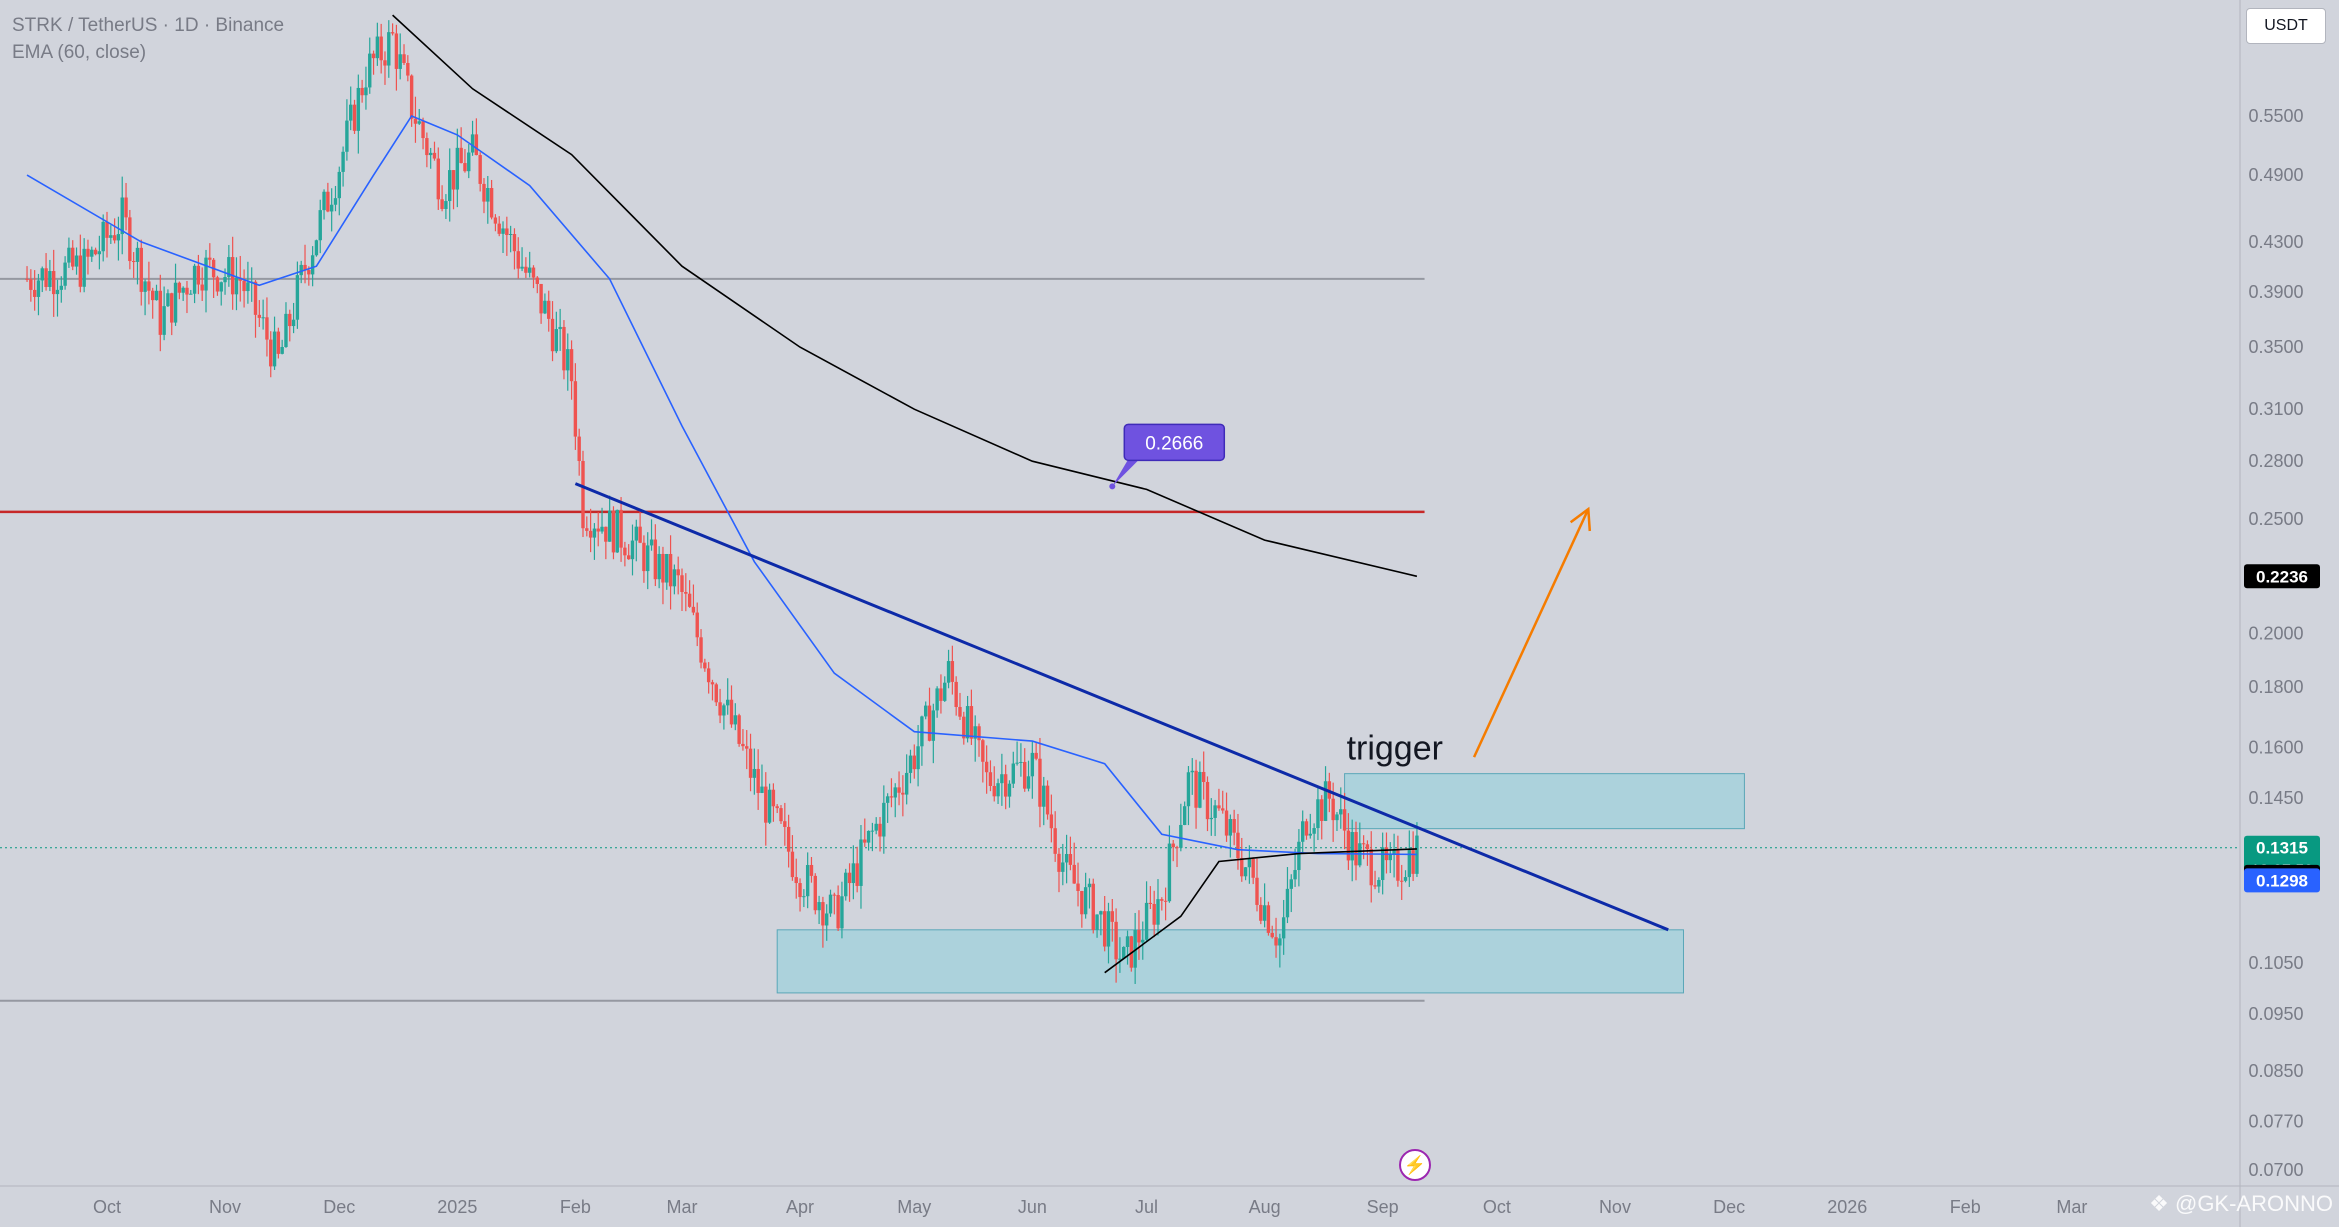 The height and width of the screenshot is (1227, 2339). What do you see at coordinates (1415, 1165) in the screenshot?
I see `lightning-icon: ⚡` at bounding box center [1415, 1165].